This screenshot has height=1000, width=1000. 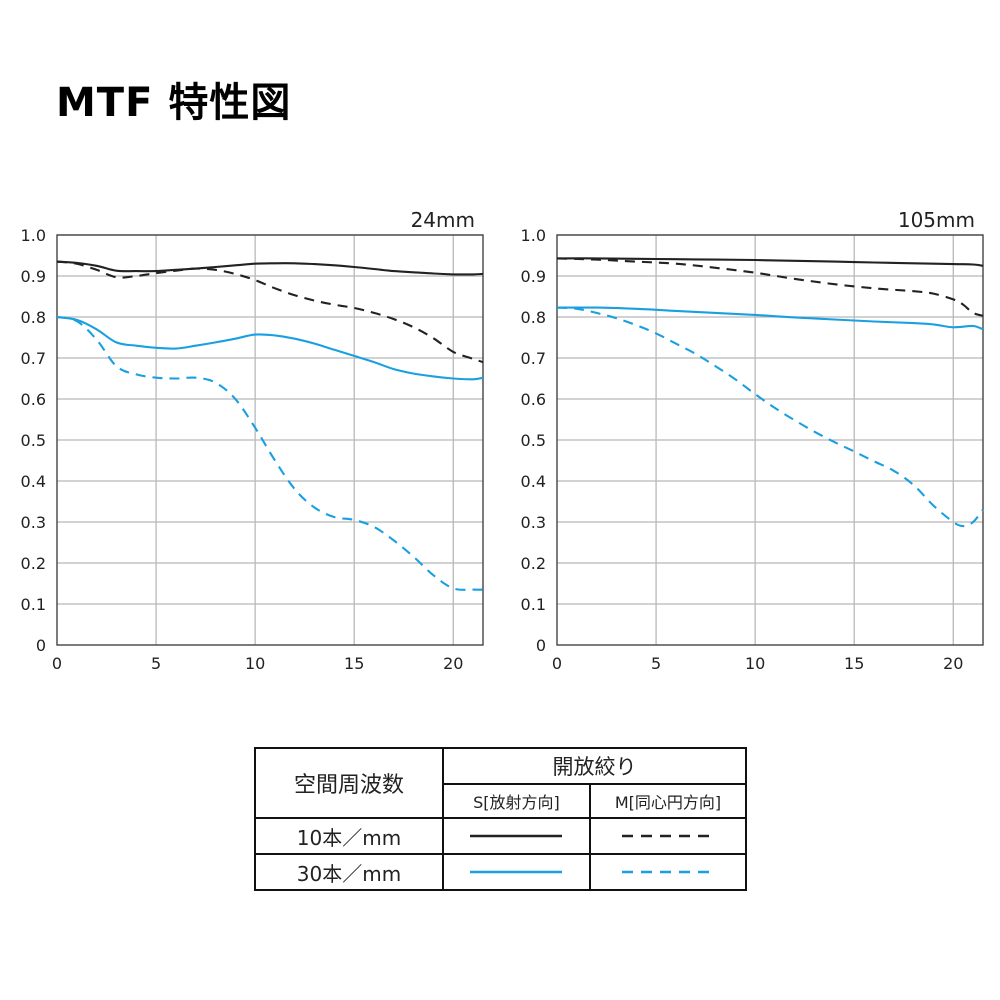 What do you see at coordinates (594, 766) in the screenshot?
I see `legend-group-header: 開放絞り` at bounding box center [594, 766].